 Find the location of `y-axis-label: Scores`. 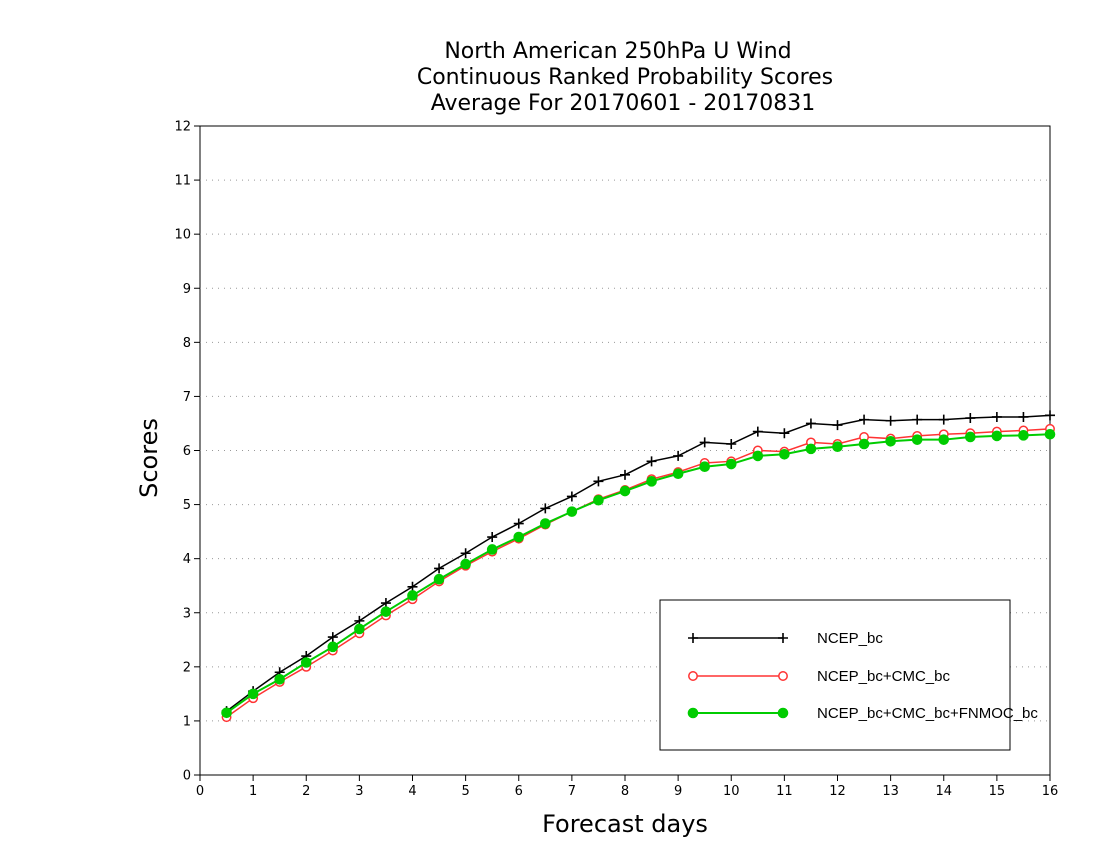

y-axis-label: Scores is located at coordinates (149, 458).